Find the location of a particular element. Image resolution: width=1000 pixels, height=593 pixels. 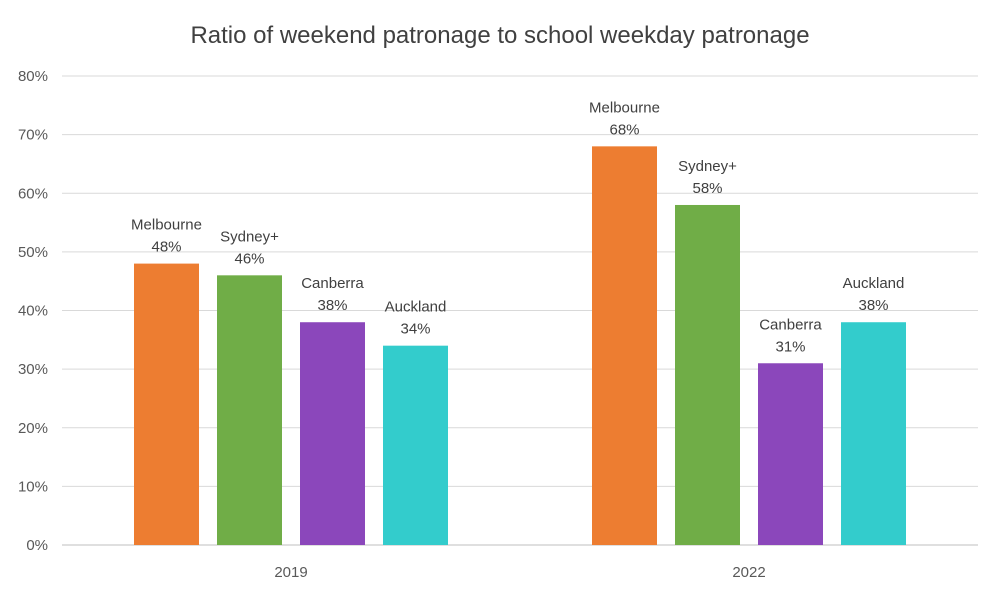

data-label-value: 58% is located at coordinates (707, 188).